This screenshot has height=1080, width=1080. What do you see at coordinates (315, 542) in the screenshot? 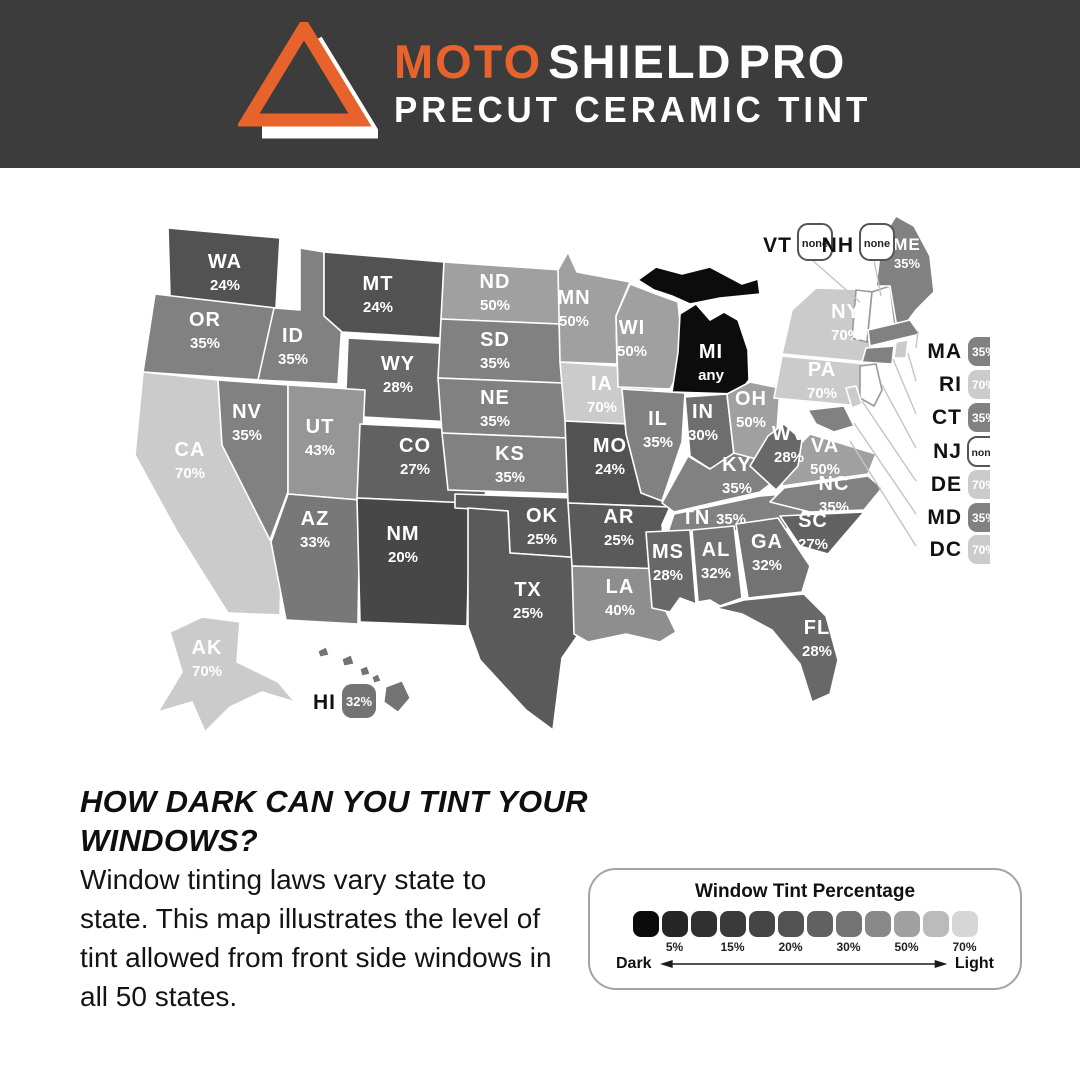
I see `svg-text: 33%` at bounding box center [315, 542].